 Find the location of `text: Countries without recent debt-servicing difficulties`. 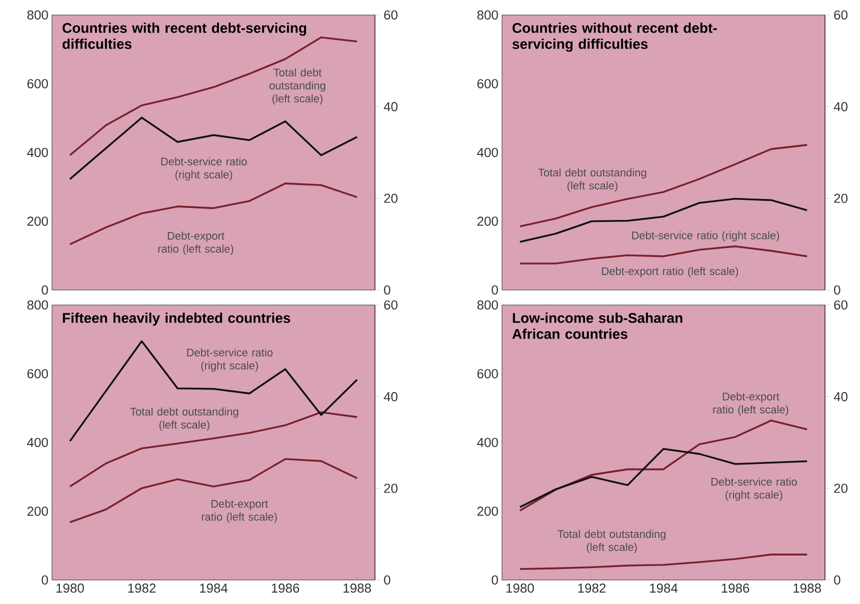

text: Countries without recent debt-servicing difficulties is located at coordinates (614, 37).